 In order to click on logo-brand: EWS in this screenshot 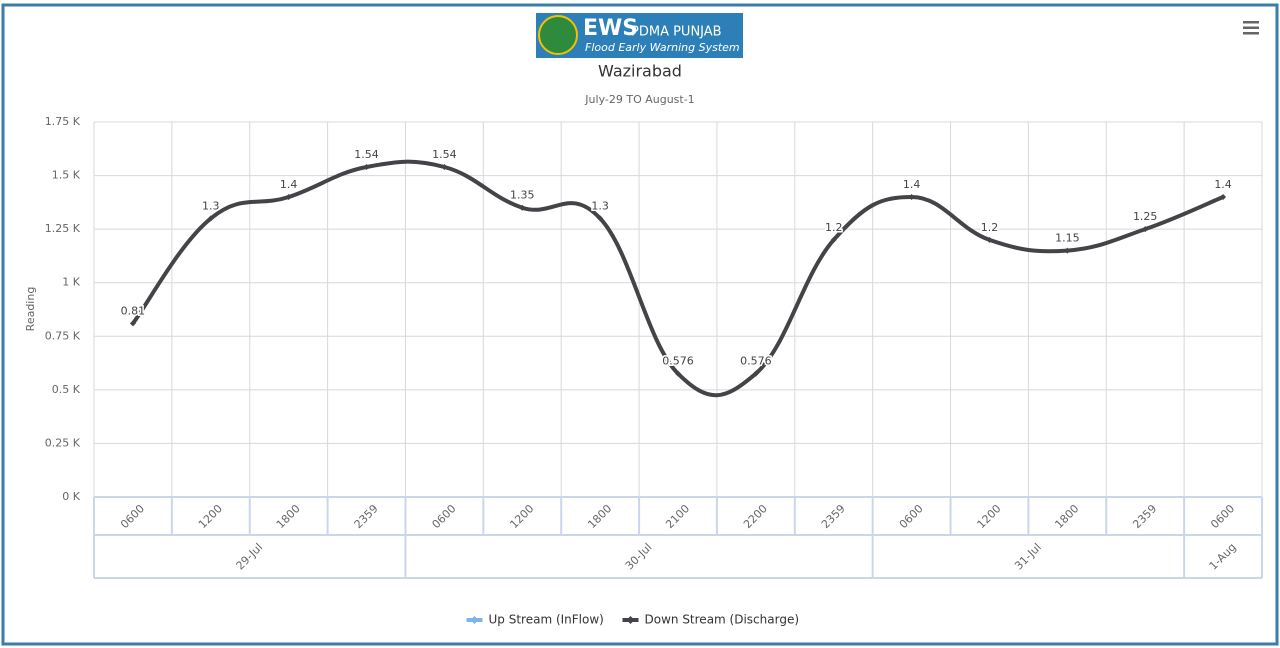, I will do `click(610, 28)`.